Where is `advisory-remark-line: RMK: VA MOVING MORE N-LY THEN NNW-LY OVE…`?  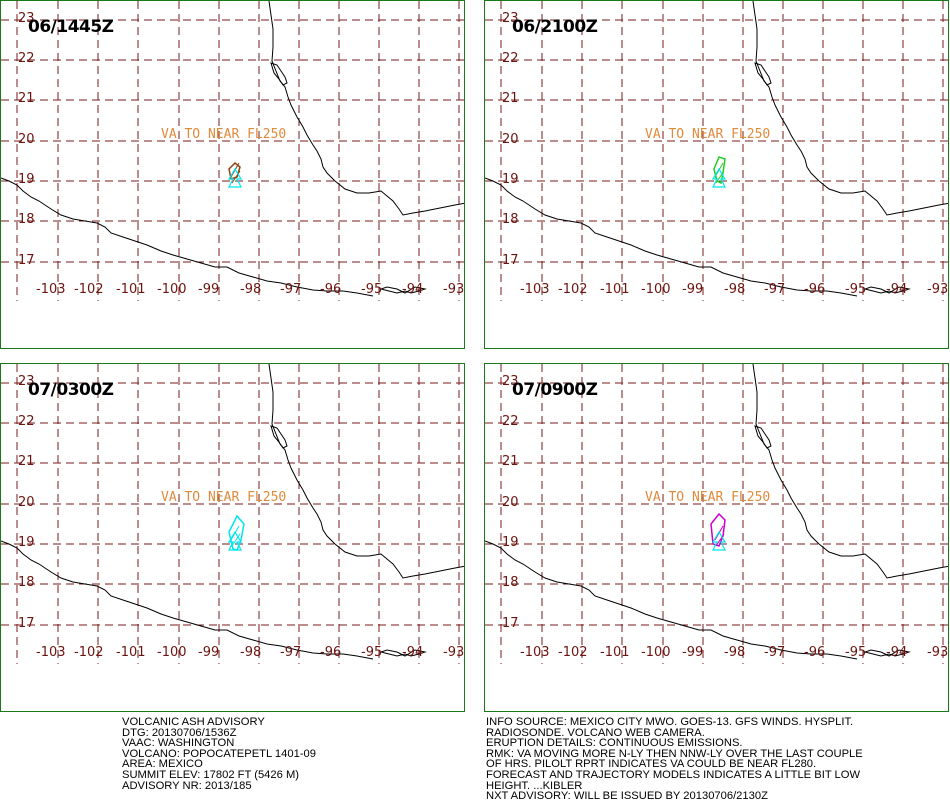 advisory-remark-line: RMK: VA MOVING MORE N-LY THEN NNW-LY OVE… is located at coordinates (674, 753).